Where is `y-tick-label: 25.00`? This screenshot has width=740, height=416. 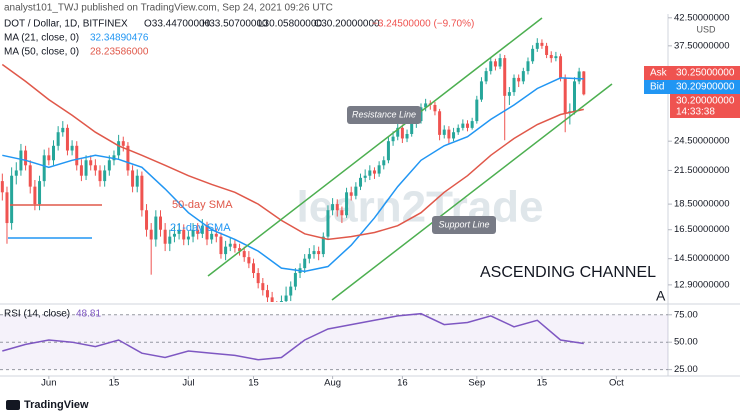 y-tick-label: 25.00 is located at coordinates (686, 369).